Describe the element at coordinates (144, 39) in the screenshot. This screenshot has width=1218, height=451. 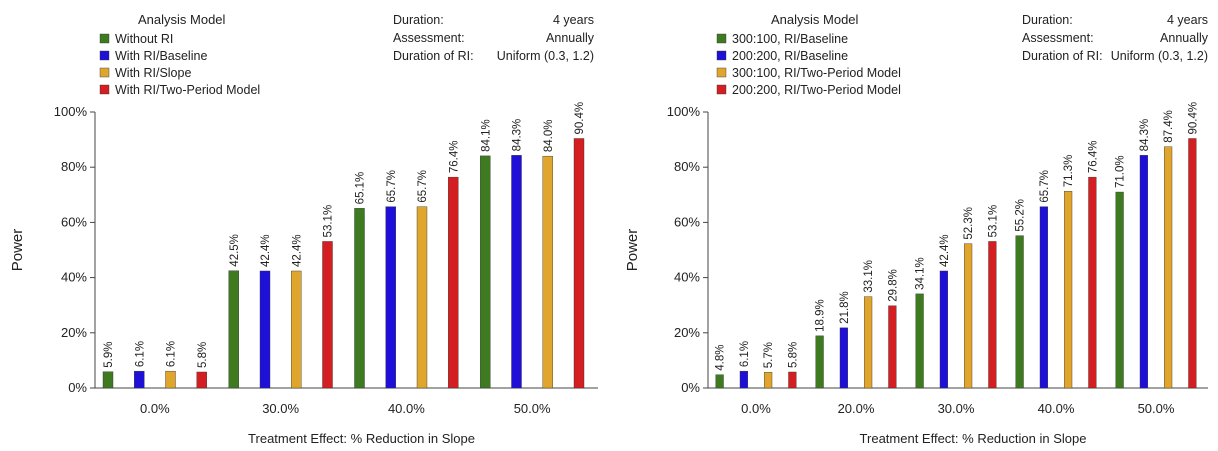
I see `legend-entry: Without RI` at that location.